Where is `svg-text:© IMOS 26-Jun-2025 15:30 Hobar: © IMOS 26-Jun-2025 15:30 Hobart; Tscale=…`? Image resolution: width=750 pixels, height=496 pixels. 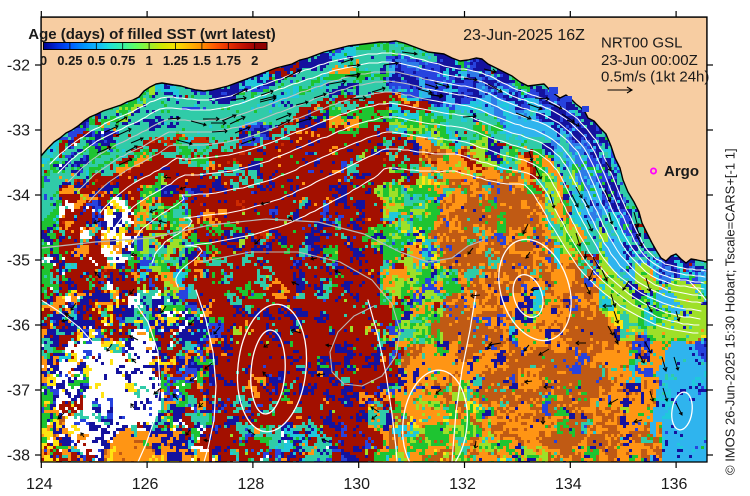
svg-text:© IMOS 26-Jun-2025 15:30 Hobar: © IMOS 26-Jun-2025 15:30 Hobart; Tscale=… is located at coordinates (730, 311).